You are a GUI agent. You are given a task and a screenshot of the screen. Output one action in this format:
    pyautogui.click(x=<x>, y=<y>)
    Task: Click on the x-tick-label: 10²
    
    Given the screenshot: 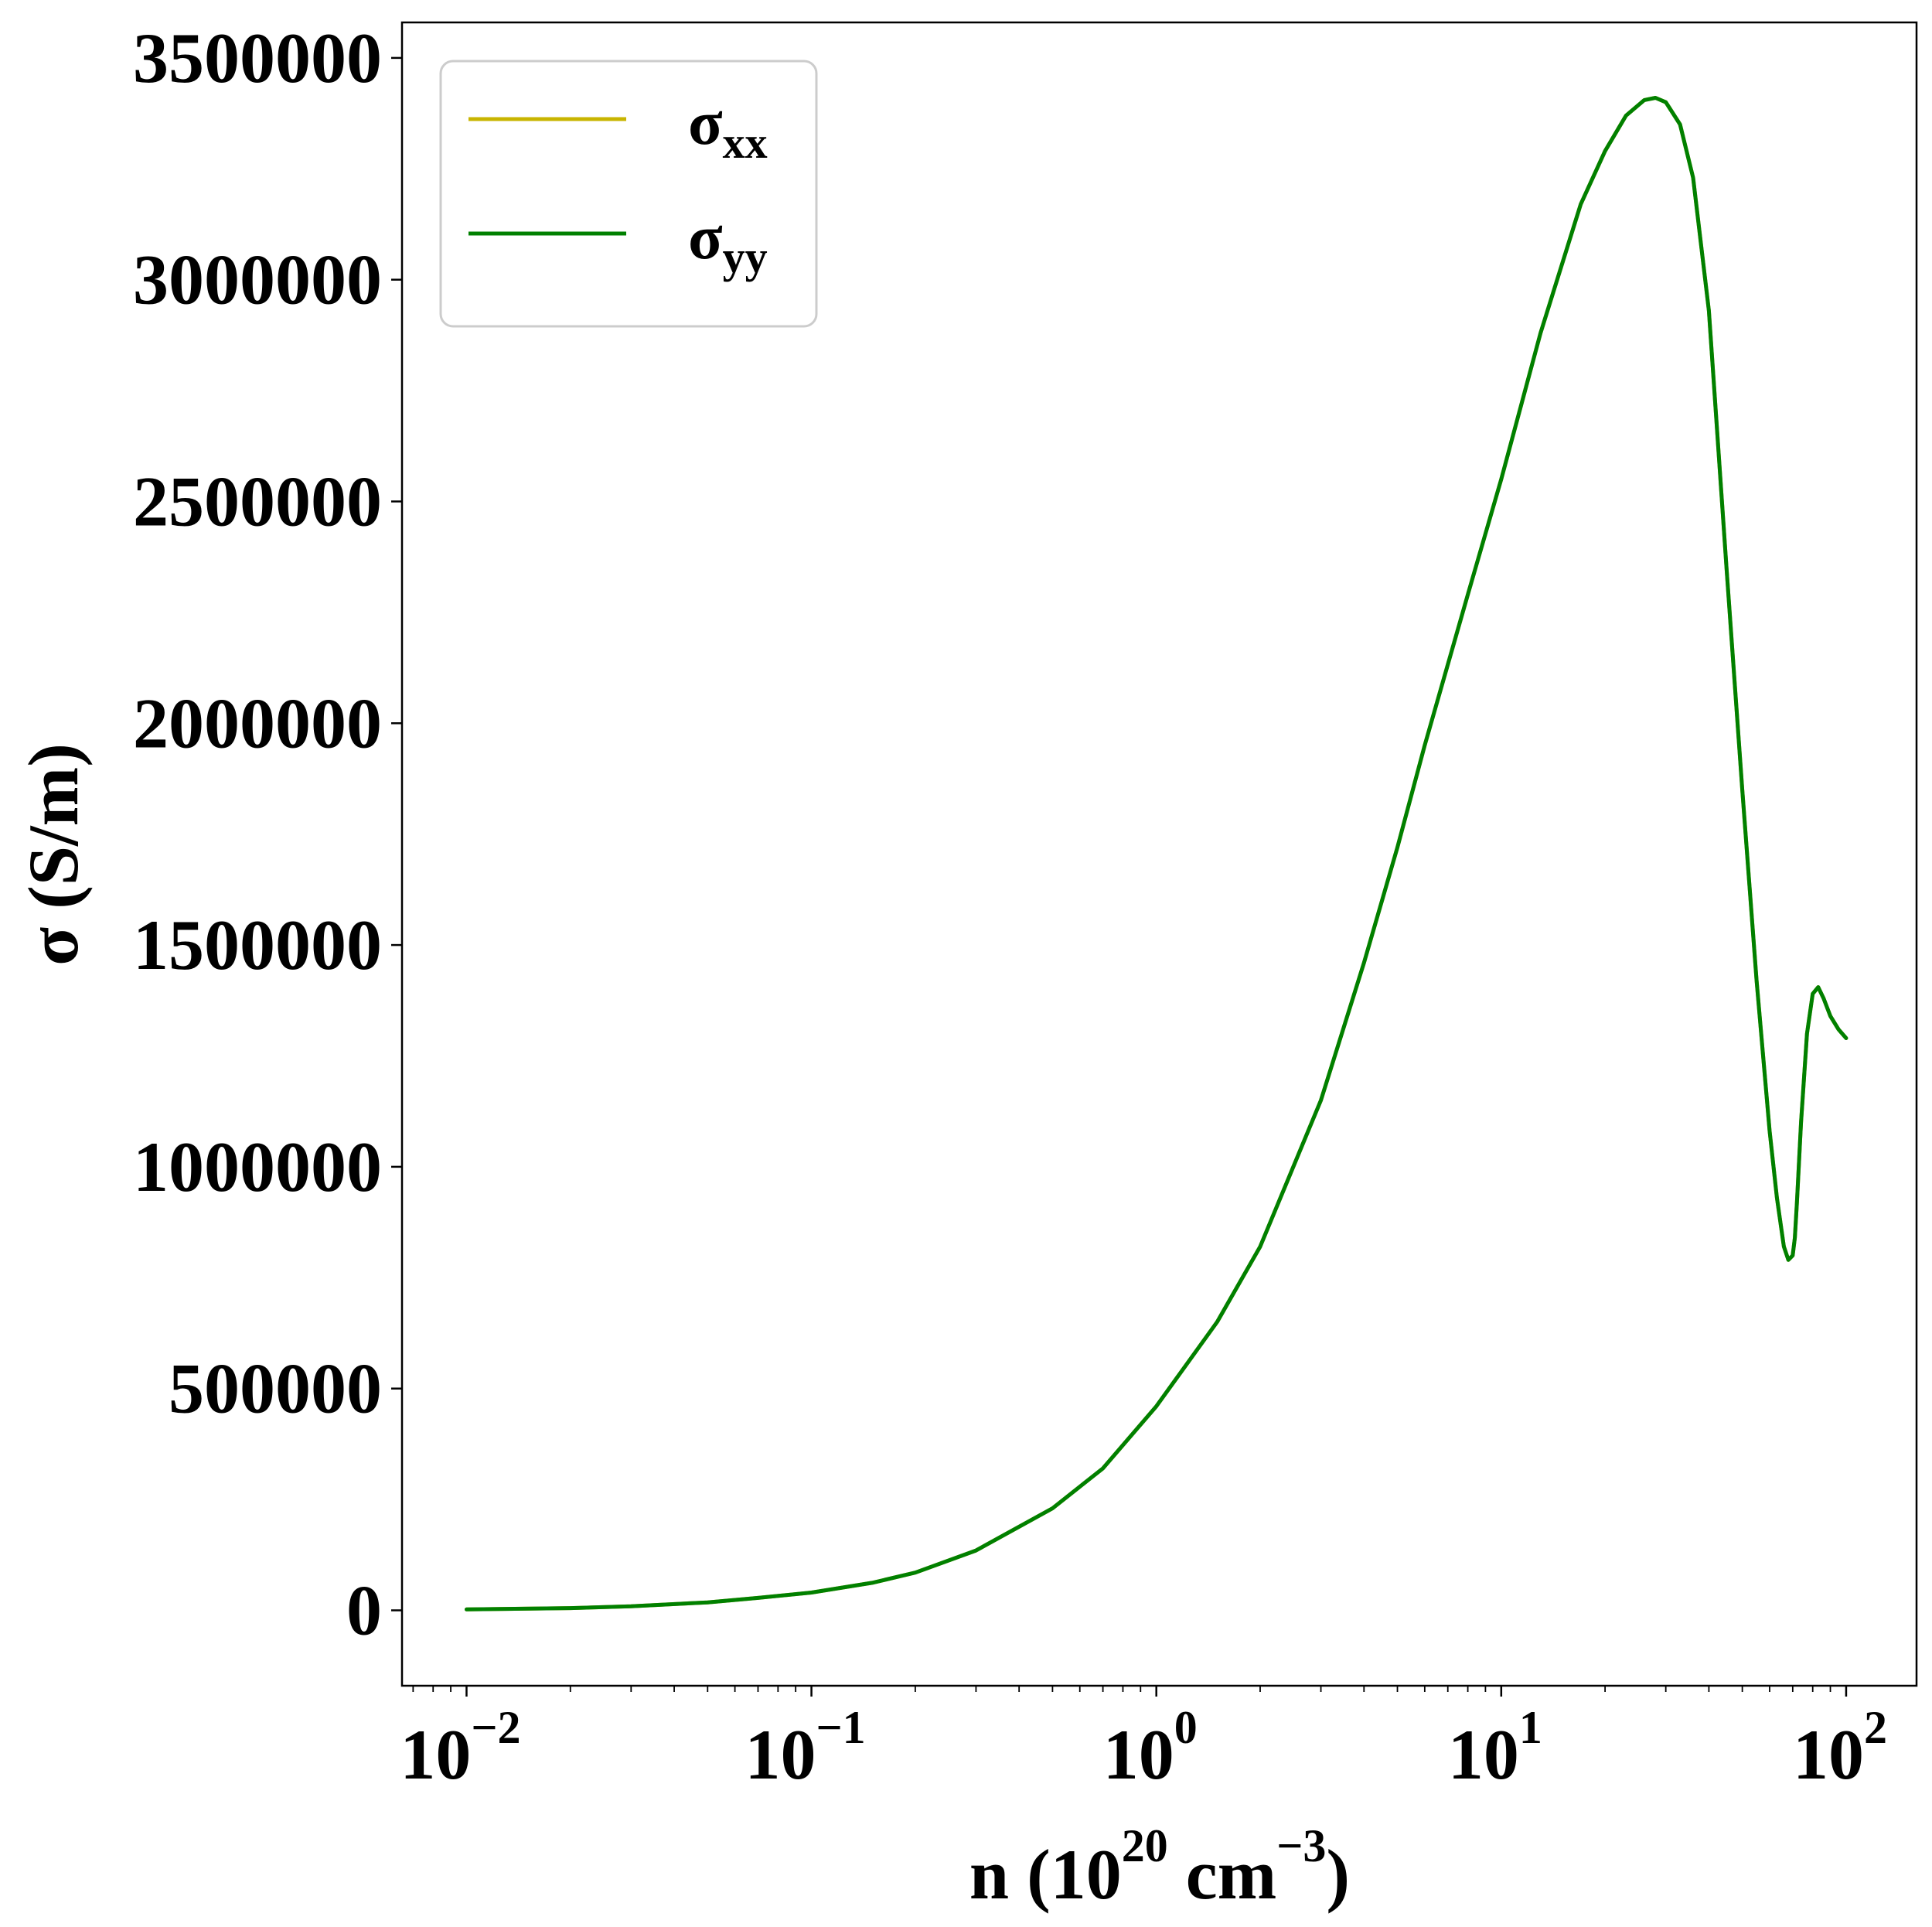 What is the action you would take?
    pyautogui.click(x=1840, y=1748)
    